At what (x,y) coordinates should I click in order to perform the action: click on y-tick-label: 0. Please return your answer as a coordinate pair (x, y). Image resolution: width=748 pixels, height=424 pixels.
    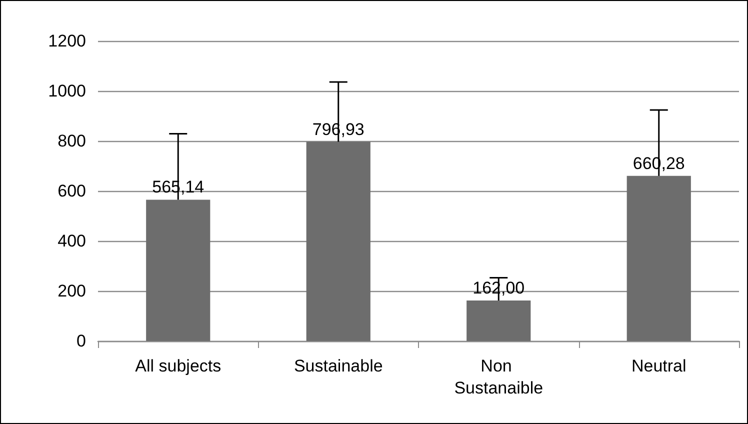
    Looking at the image, I should click on (81, 341).